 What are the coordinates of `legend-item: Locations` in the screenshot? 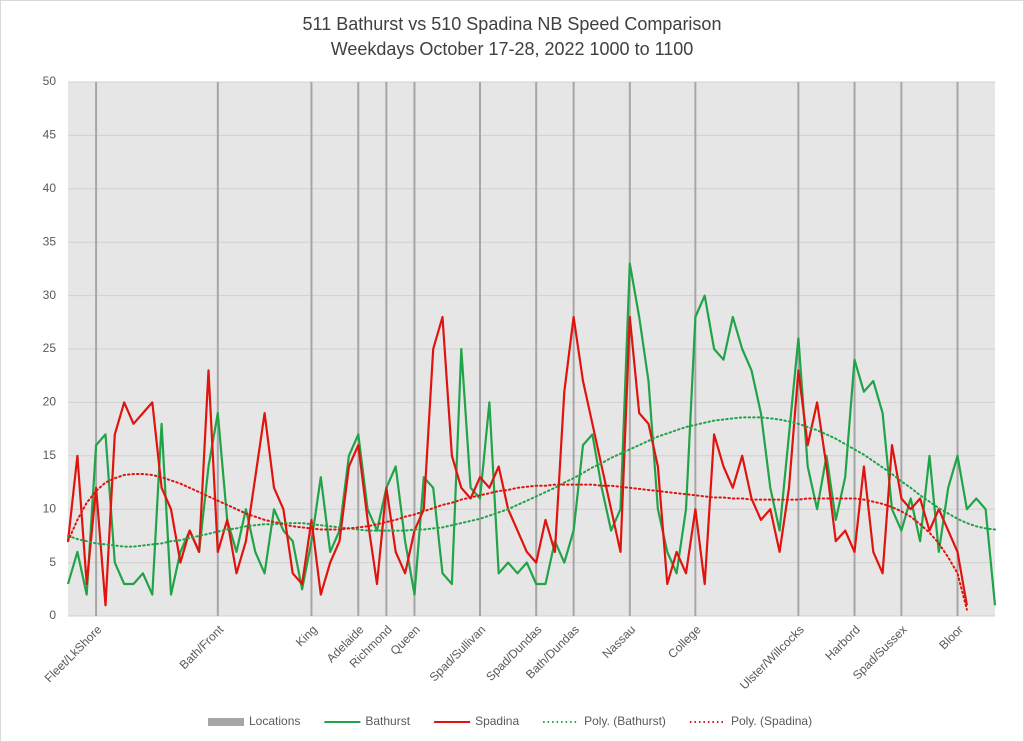 It's located at (254, 721).